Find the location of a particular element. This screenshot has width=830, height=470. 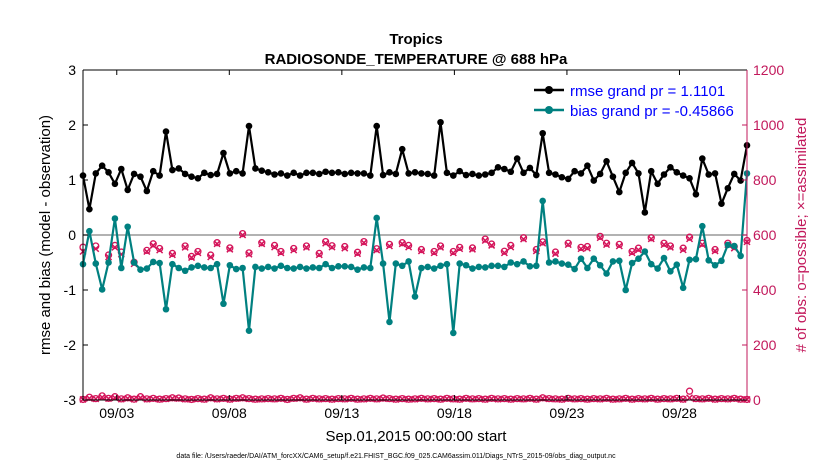

legend-box is located at coordinates (637, 99).